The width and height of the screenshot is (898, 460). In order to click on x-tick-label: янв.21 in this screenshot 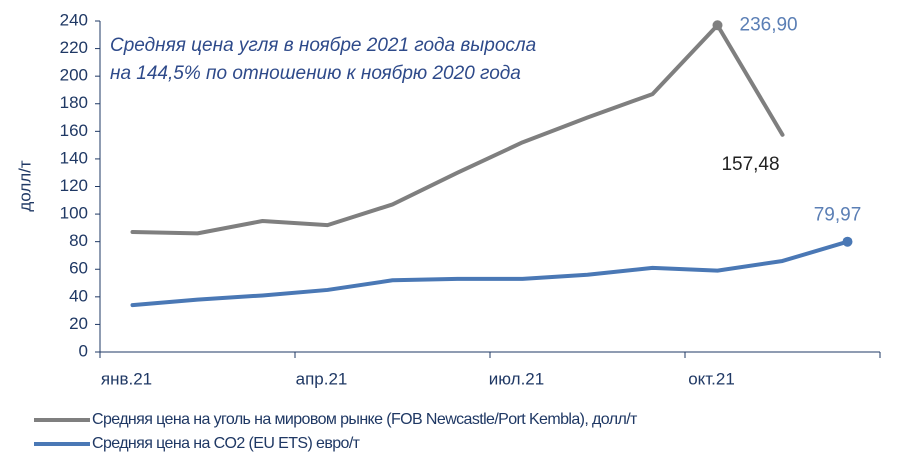, I will do `click(126, 378)`.